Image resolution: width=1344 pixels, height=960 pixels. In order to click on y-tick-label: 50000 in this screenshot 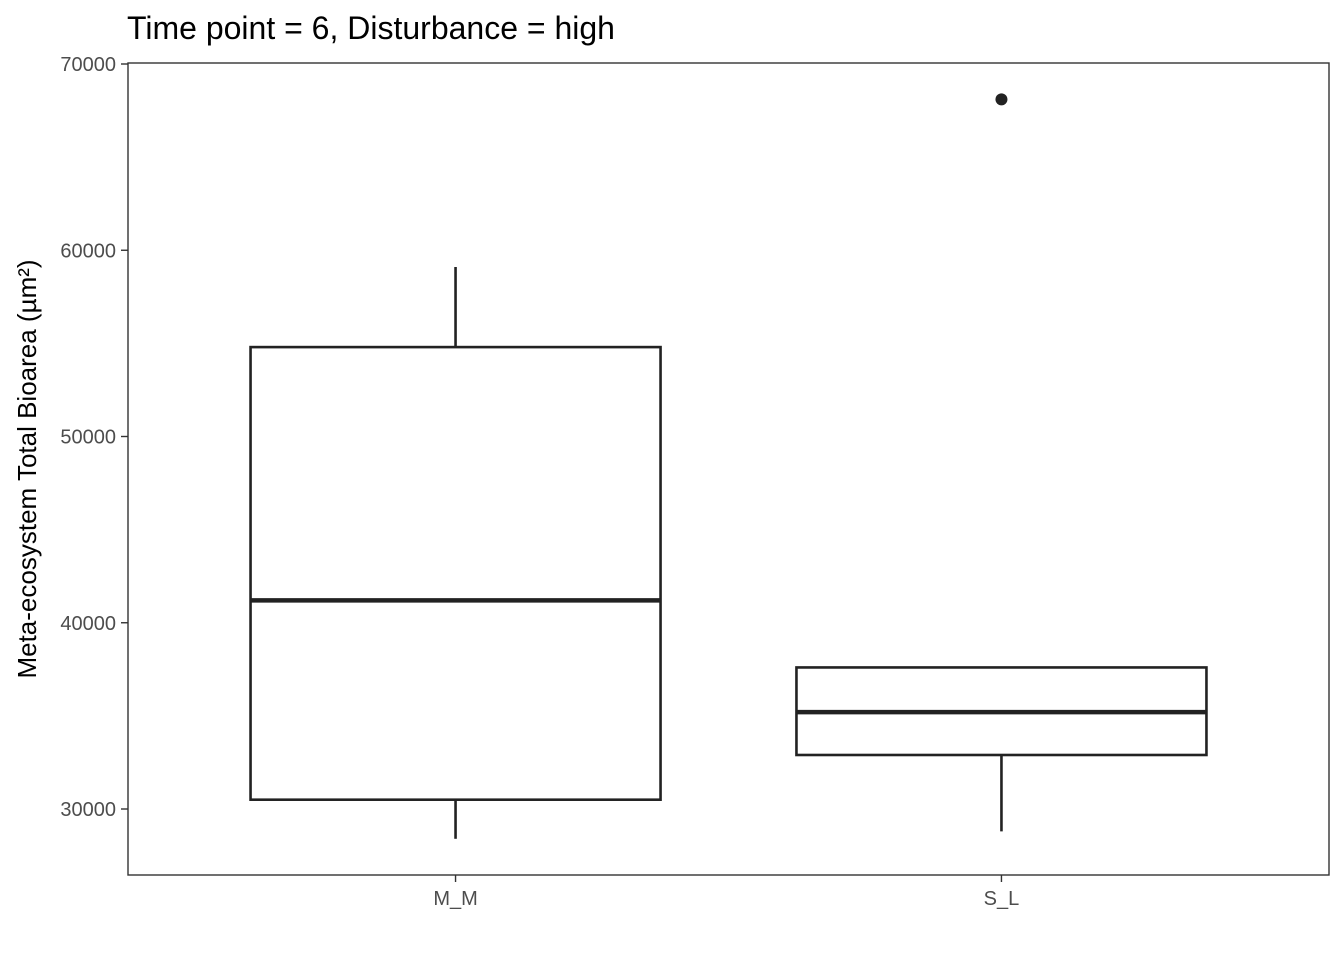, I will do `click(88, 438)`.